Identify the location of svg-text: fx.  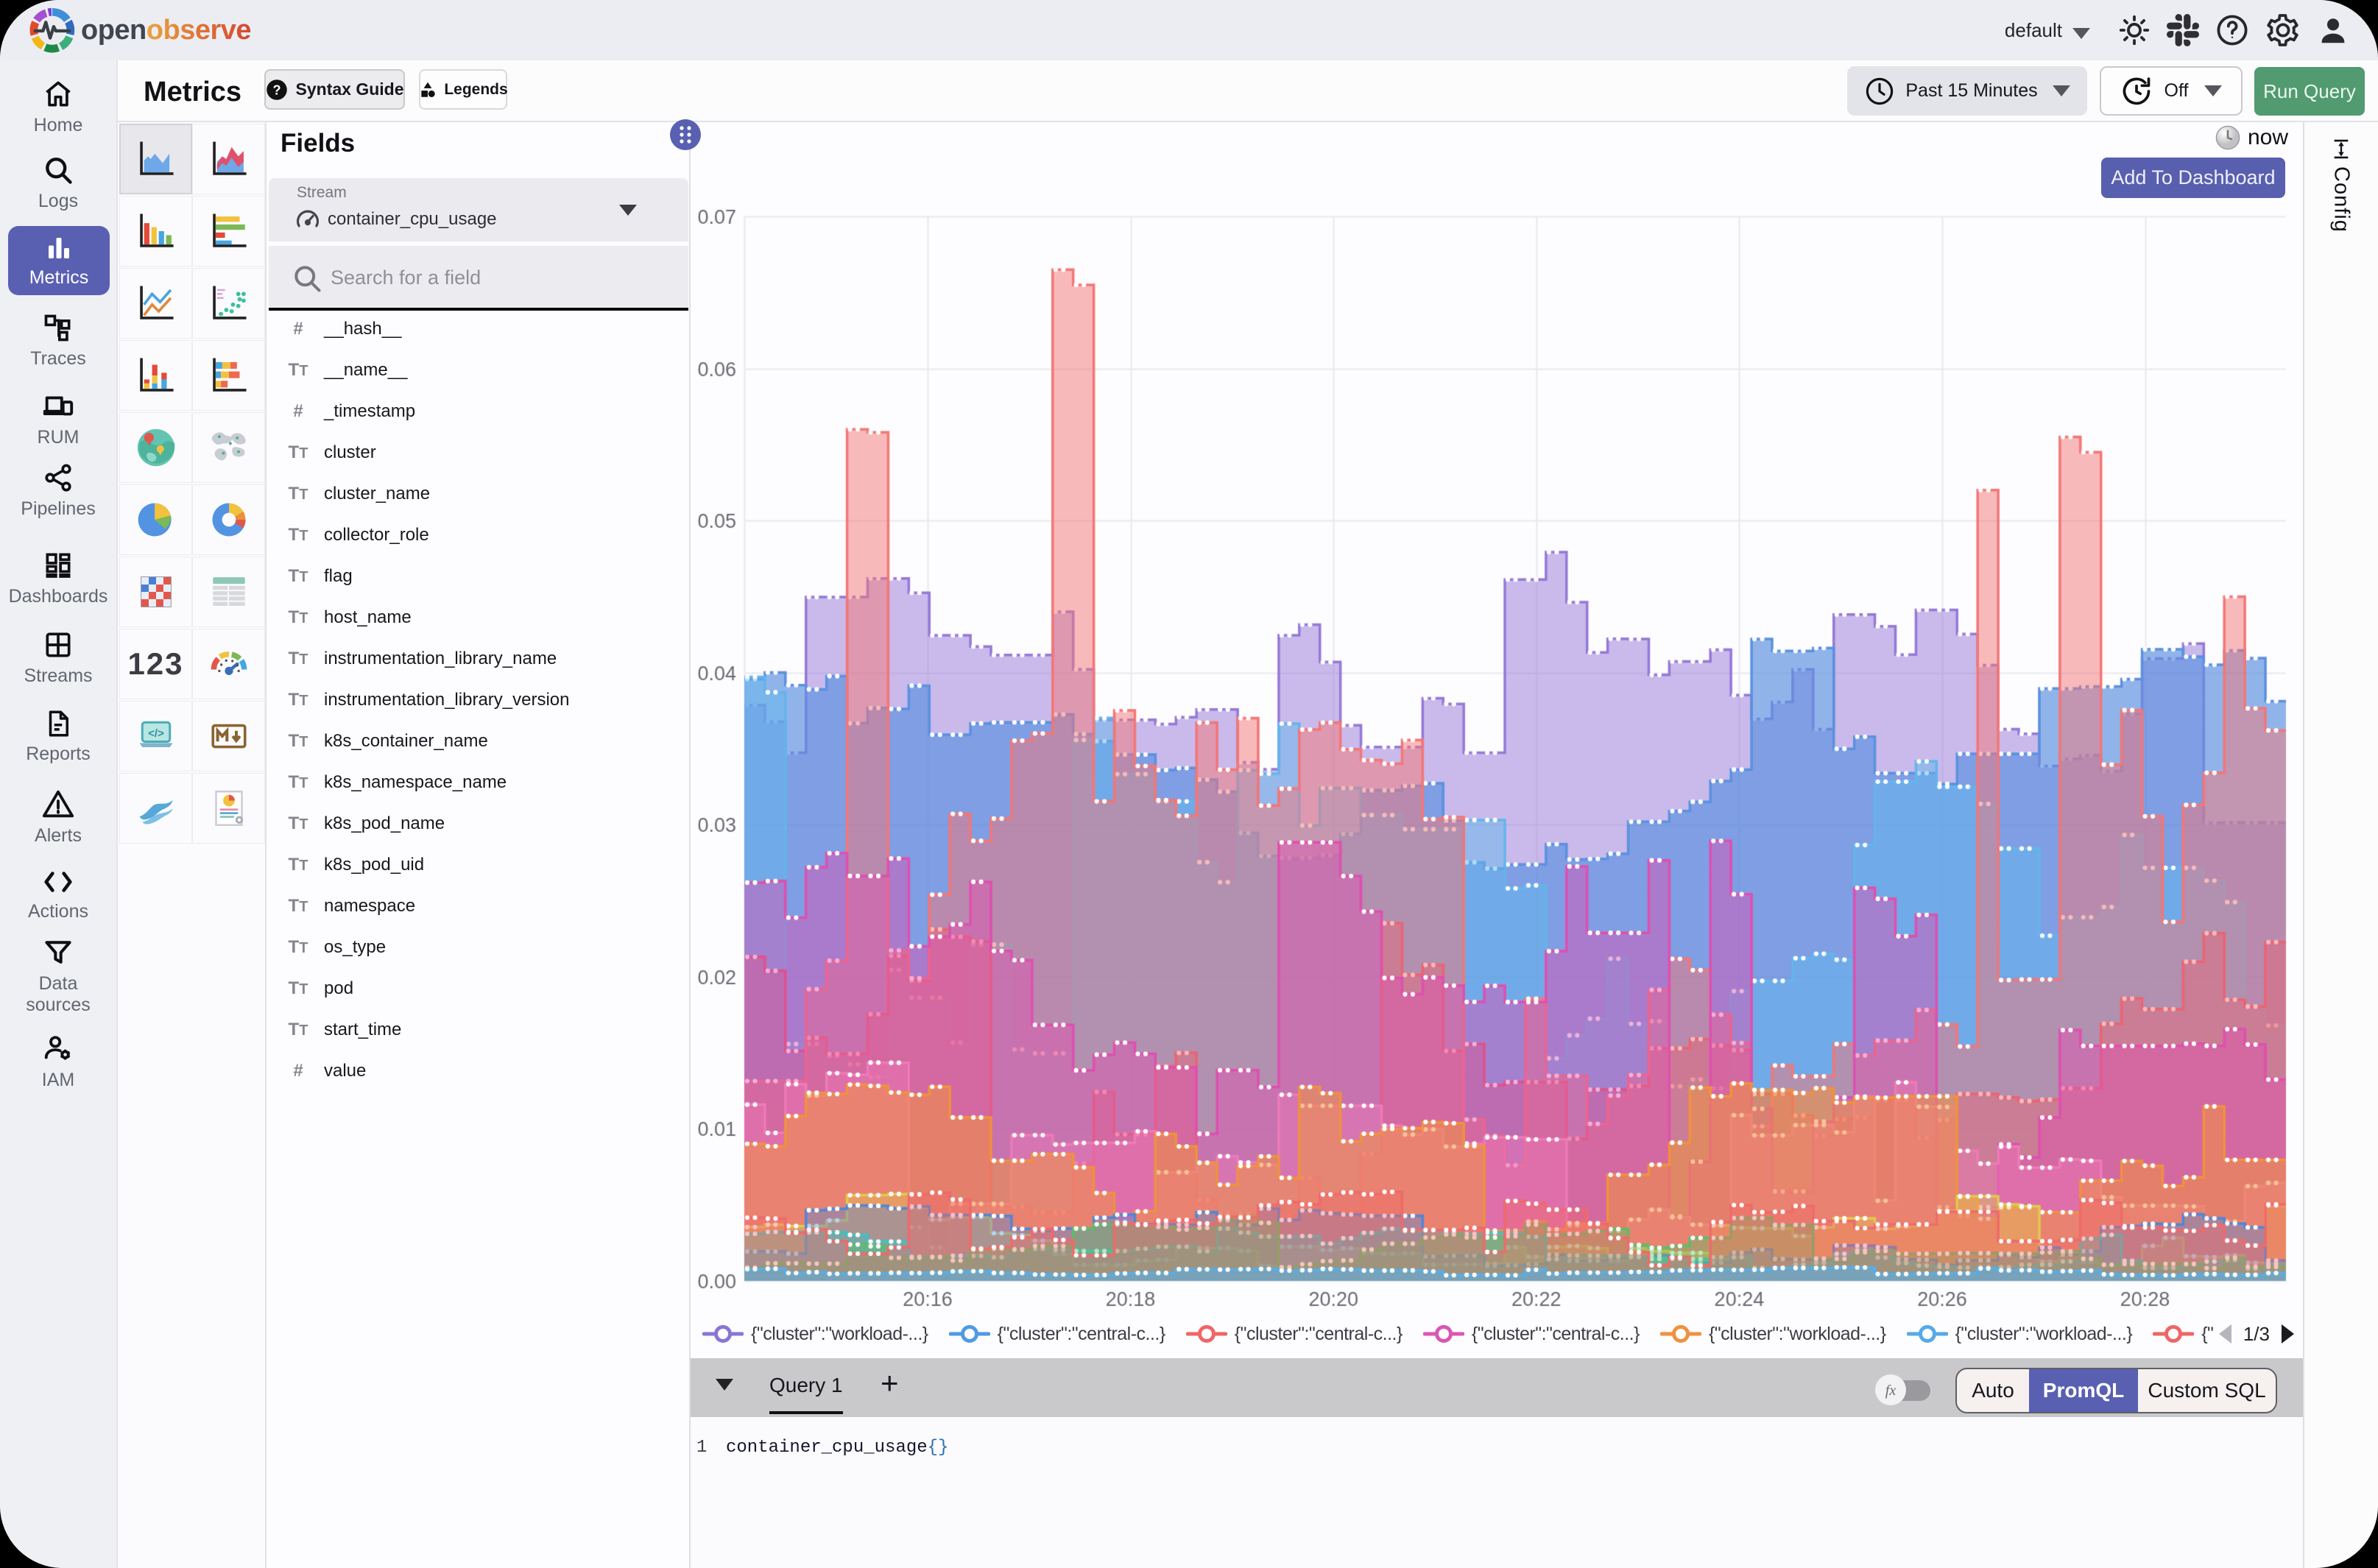
(1891, 1390).